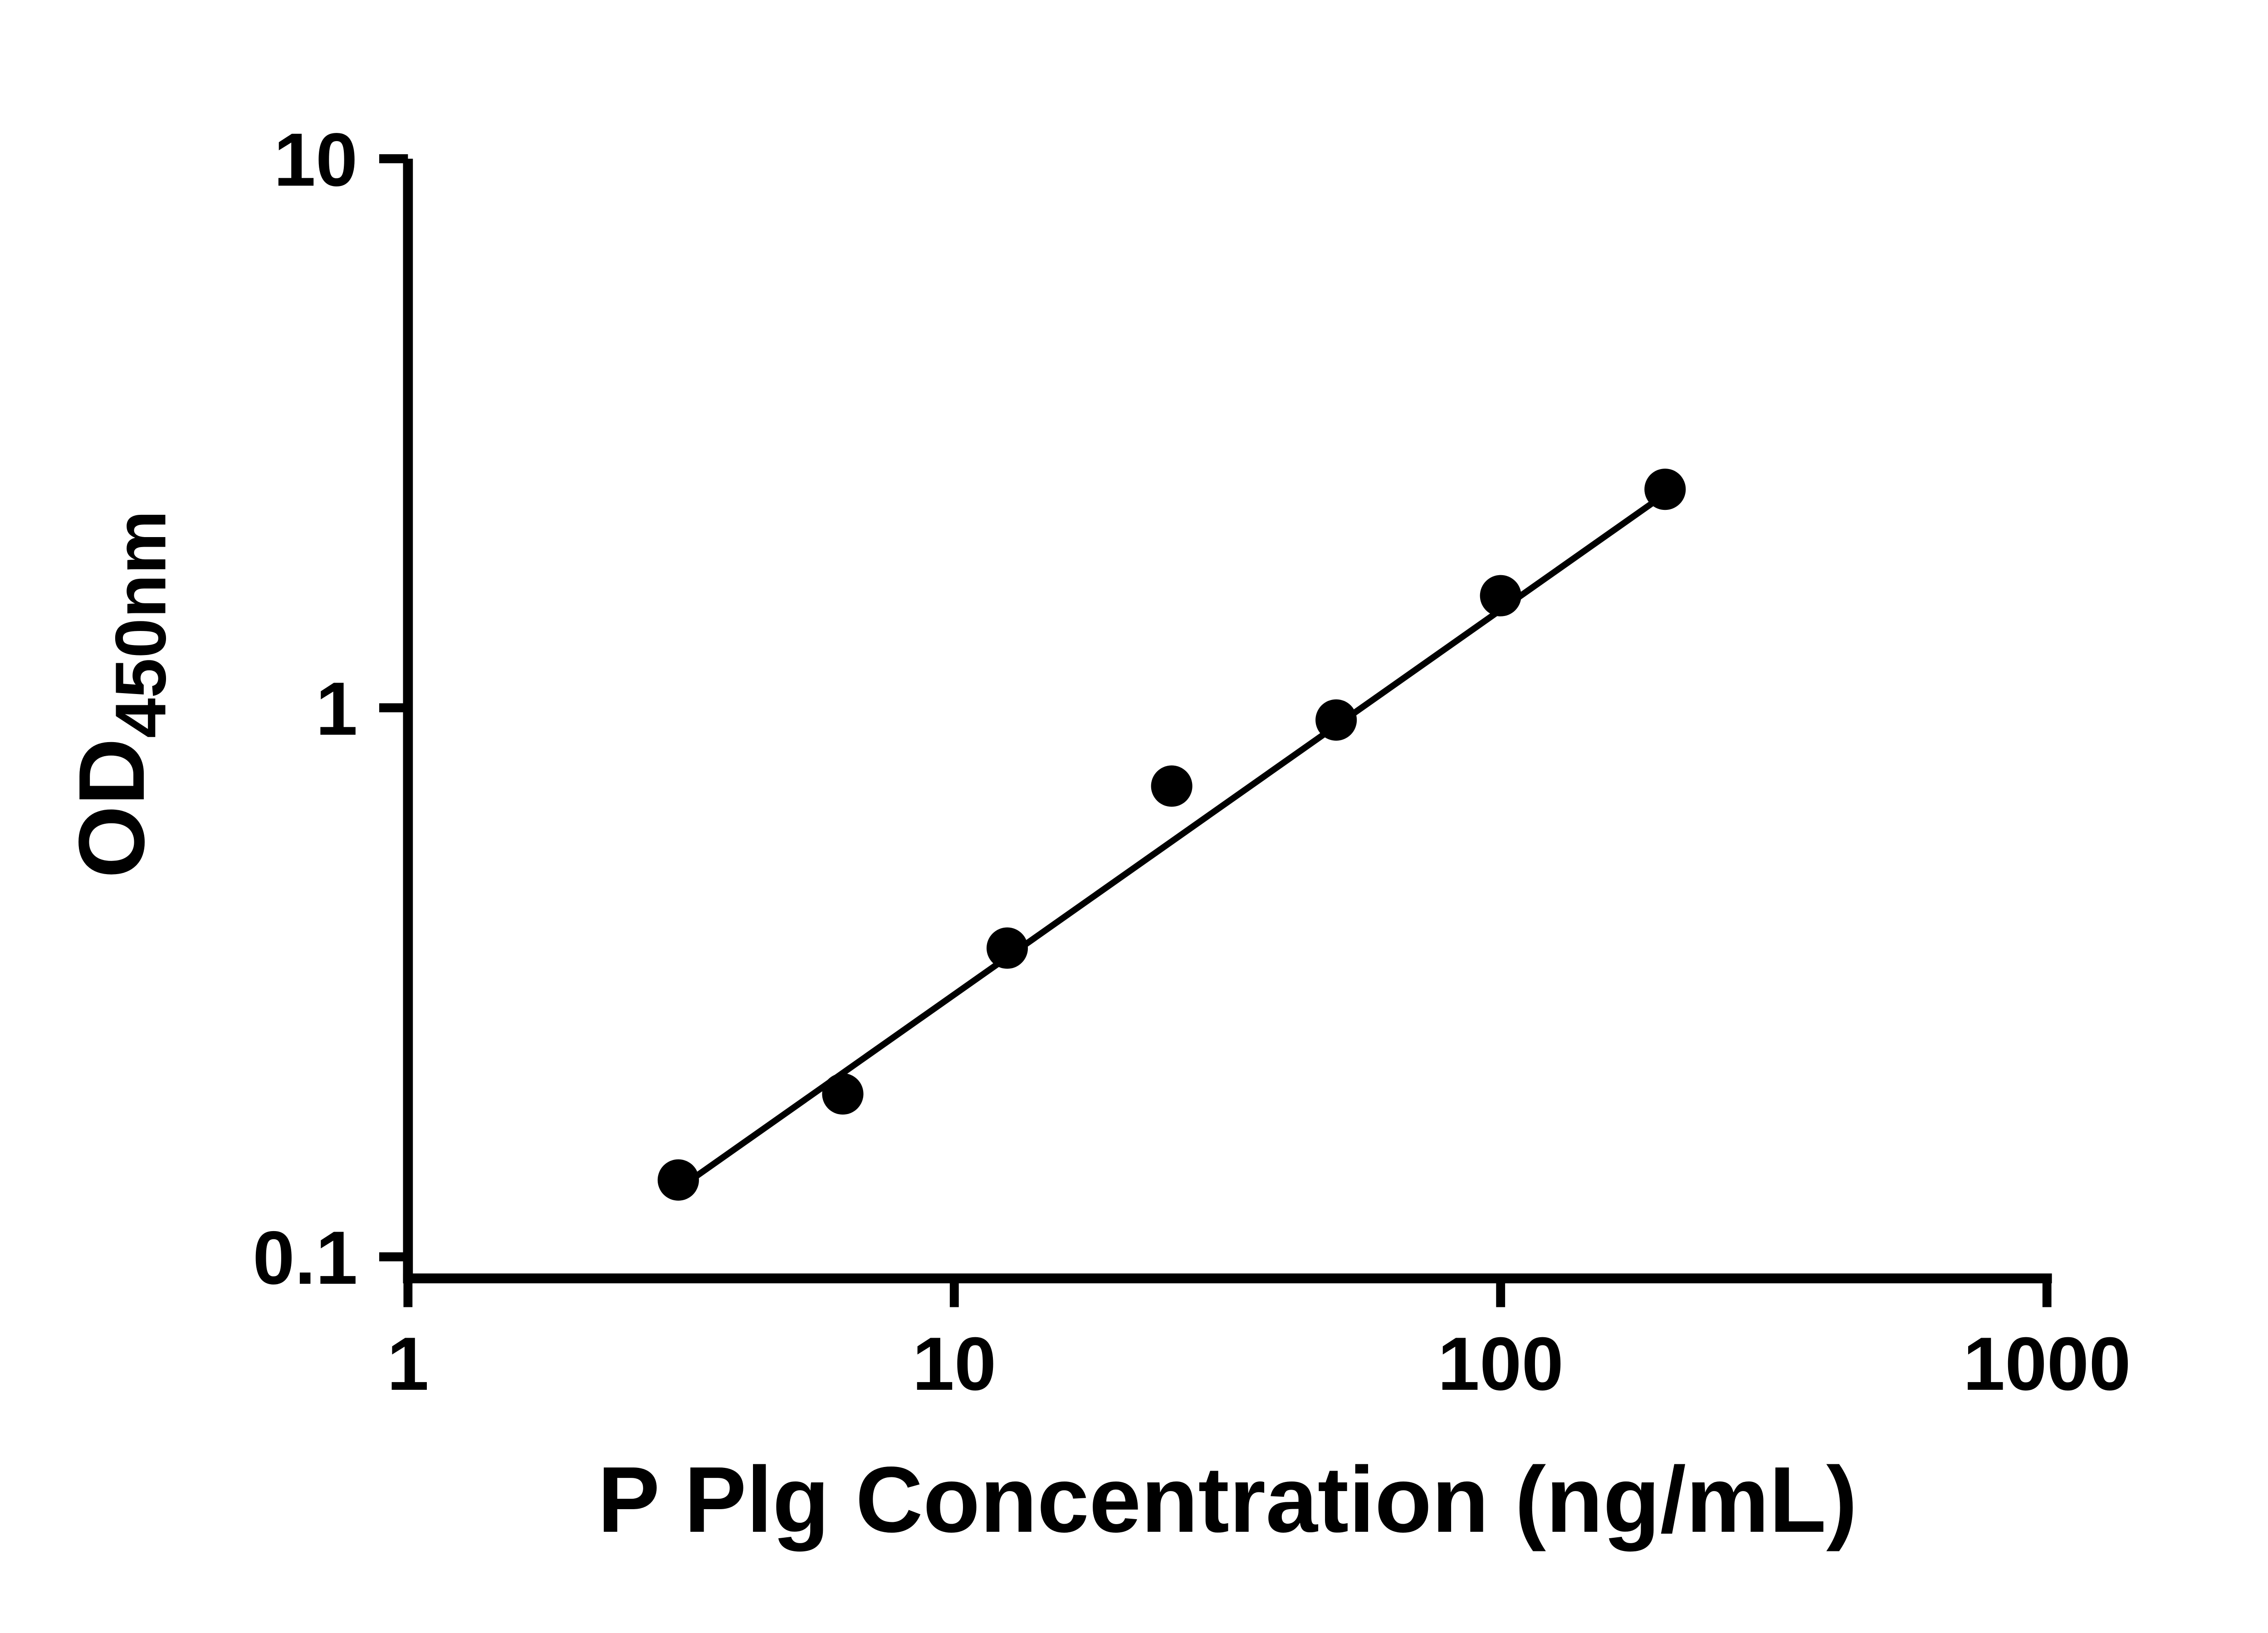  I want to click on y-axis-title: OD450nm, so click(120, 694).